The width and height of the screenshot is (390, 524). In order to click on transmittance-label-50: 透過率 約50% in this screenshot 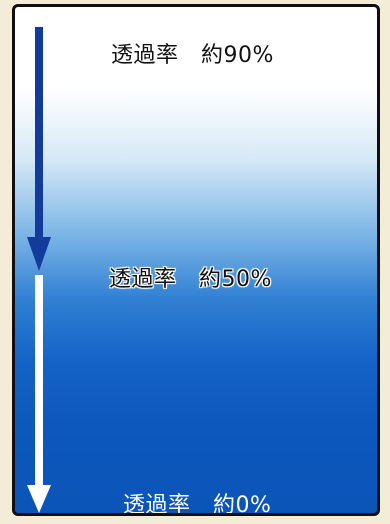, I will do `click(190, 279)`.